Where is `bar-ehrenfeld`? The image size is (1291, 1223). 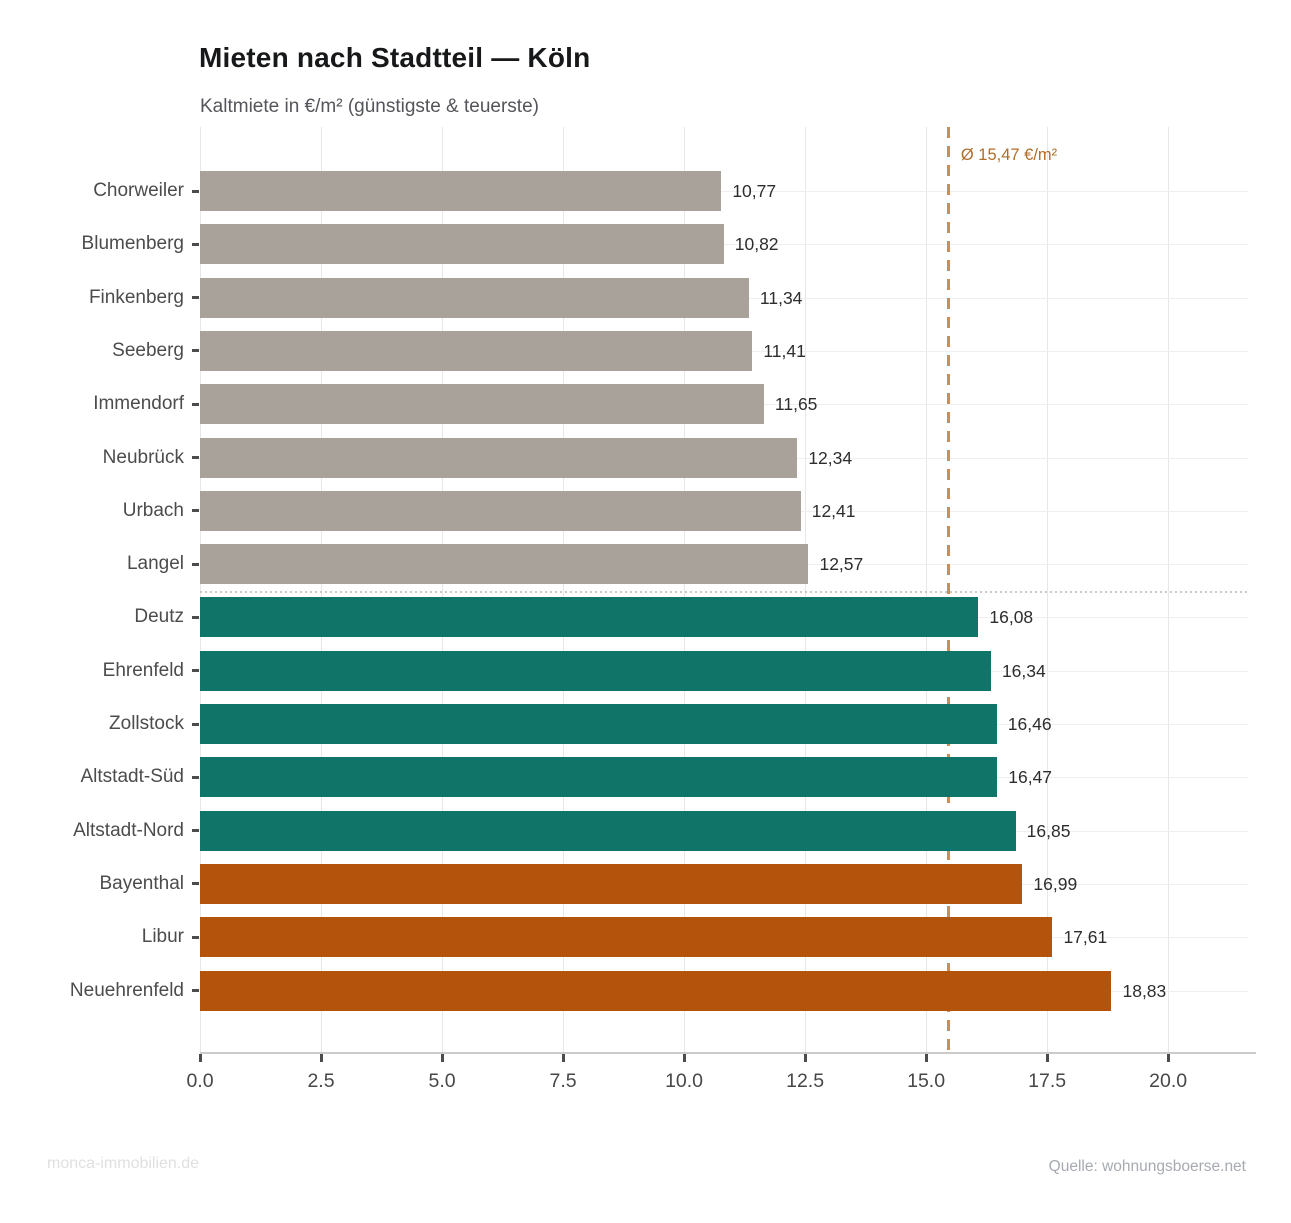 bar-ehrenfeld is located at coordinates (595, 670).